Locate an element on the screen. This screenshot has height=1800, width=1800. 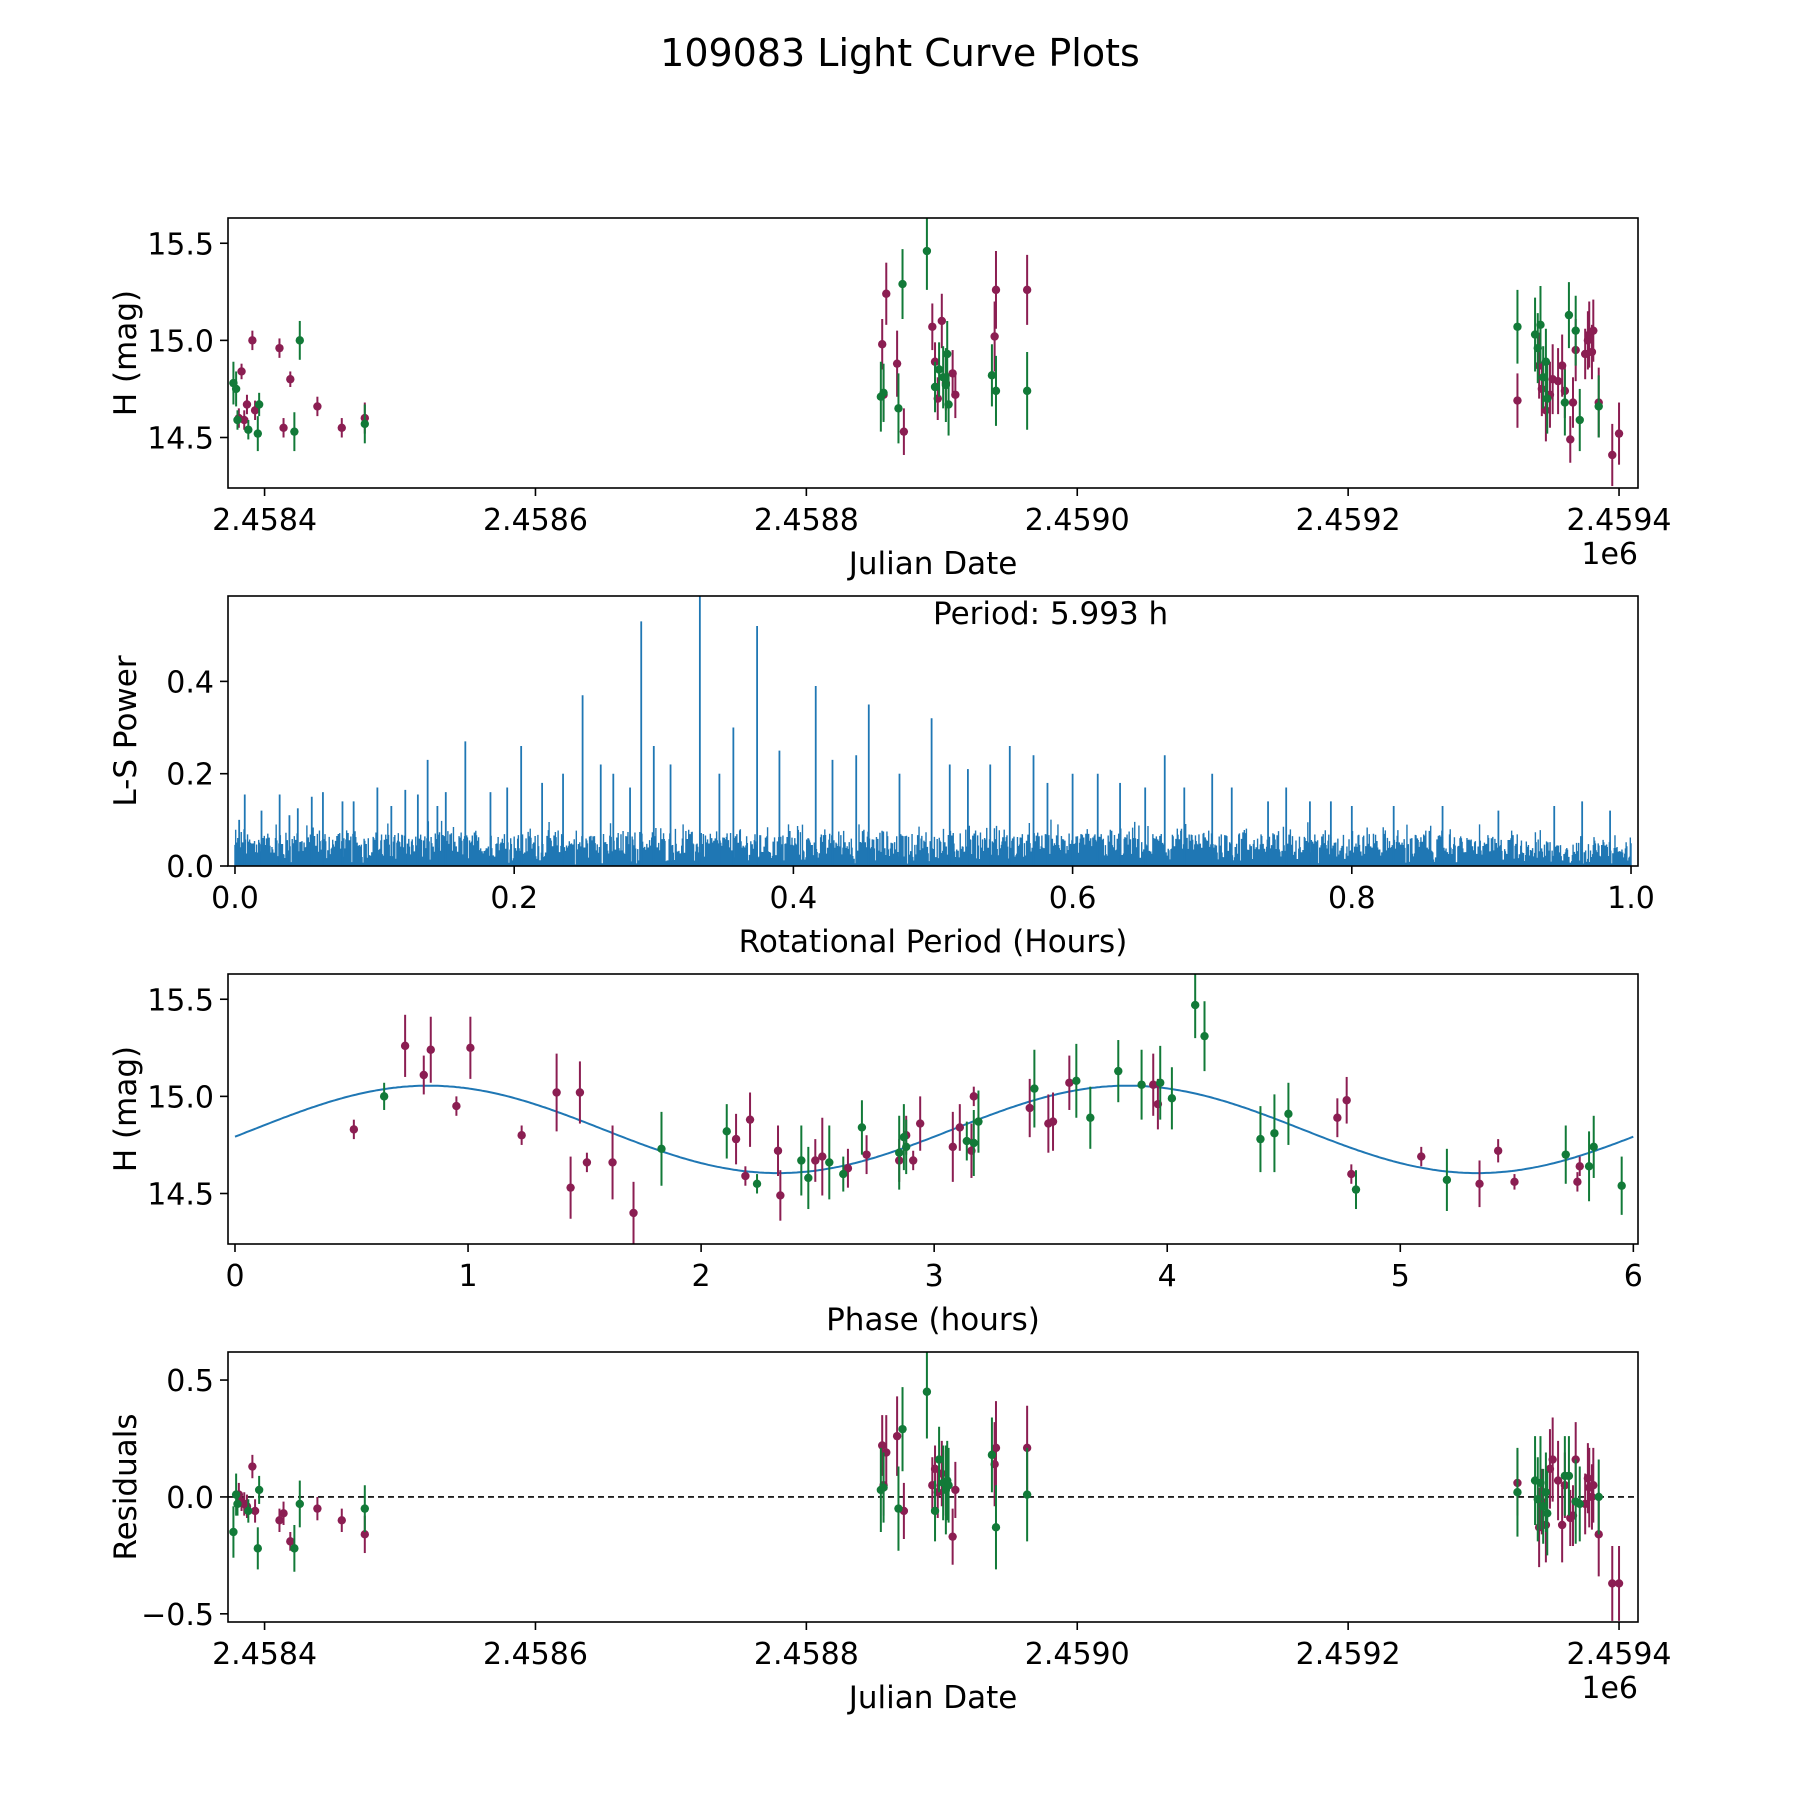
phase-x-tick-label: 2 is located at coordinates (701, 1276).